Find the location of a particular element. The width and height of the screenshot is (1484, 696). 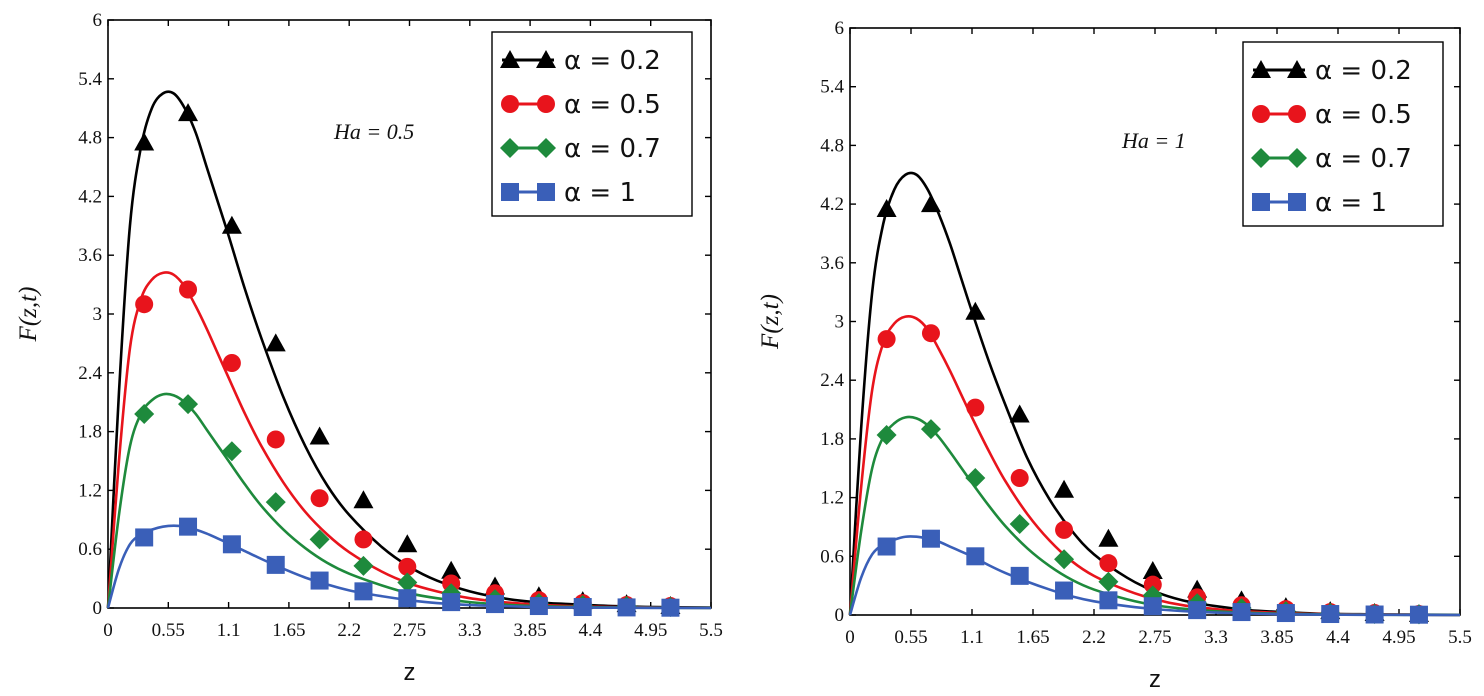

y-tick-label: 1.2 is located at coordinates (90, 490).